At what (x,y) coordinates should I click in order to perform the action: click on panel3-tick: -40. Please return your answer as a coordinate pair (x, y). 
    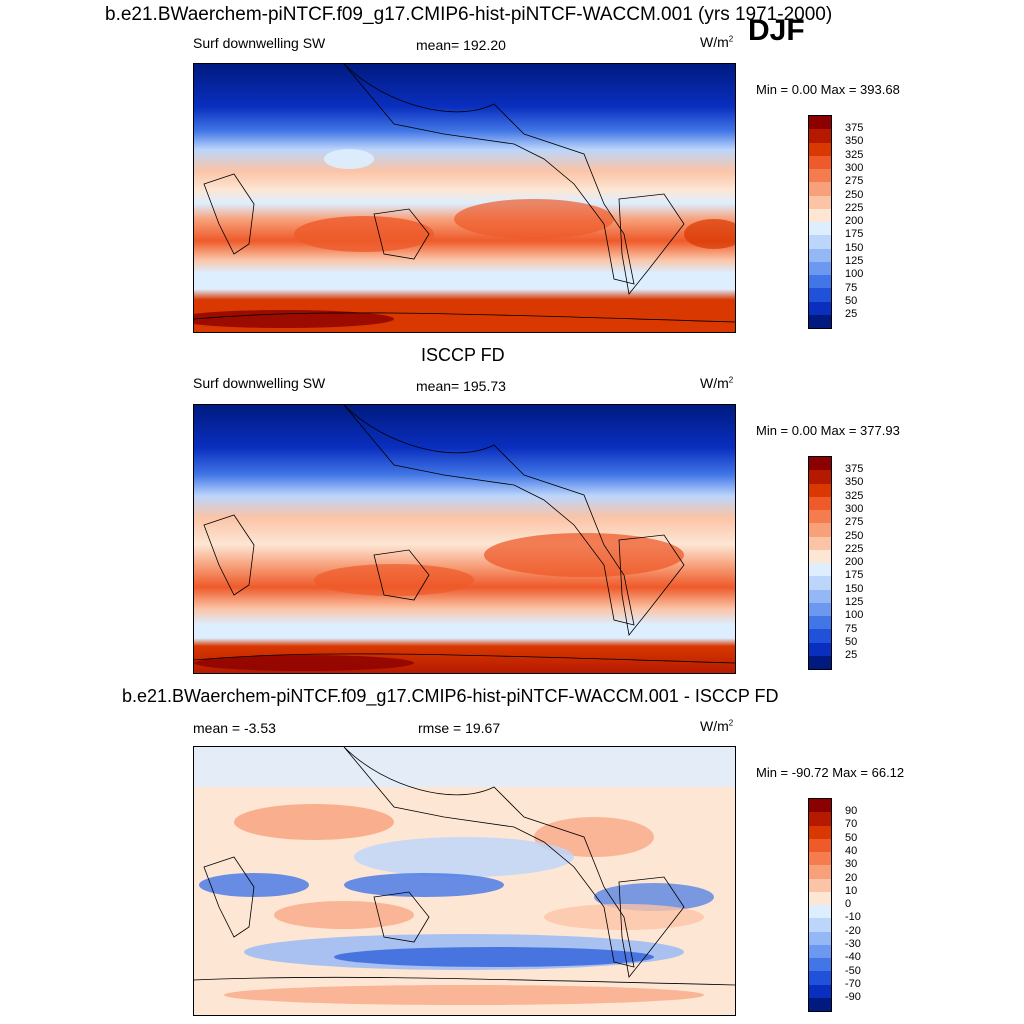
    Looking at the image, I should click on (853, 957).